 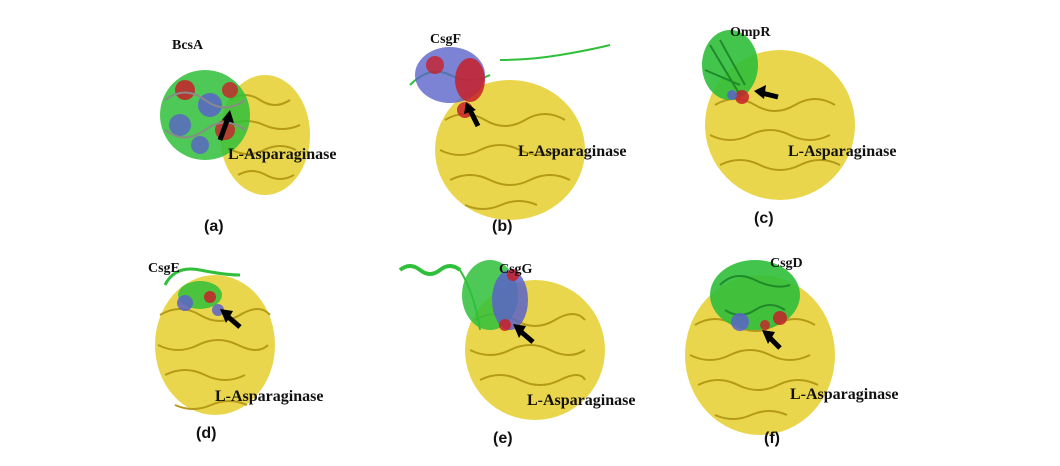 I want to click on enzyme-label-e: L-Asparaginase, so click(x=581, y=400).